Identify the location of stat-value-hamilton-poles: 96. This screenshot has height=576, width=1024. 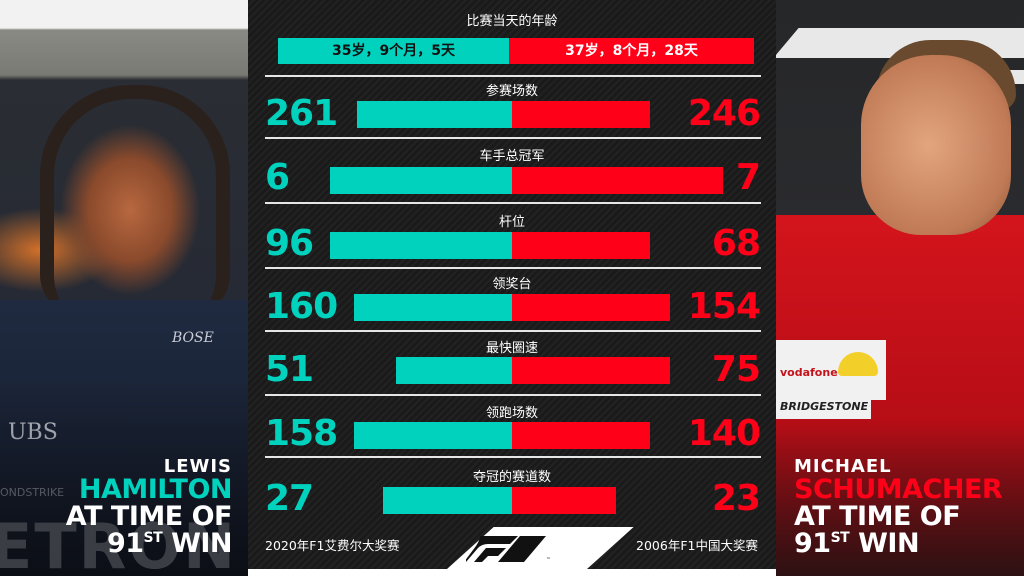
(289, 243).